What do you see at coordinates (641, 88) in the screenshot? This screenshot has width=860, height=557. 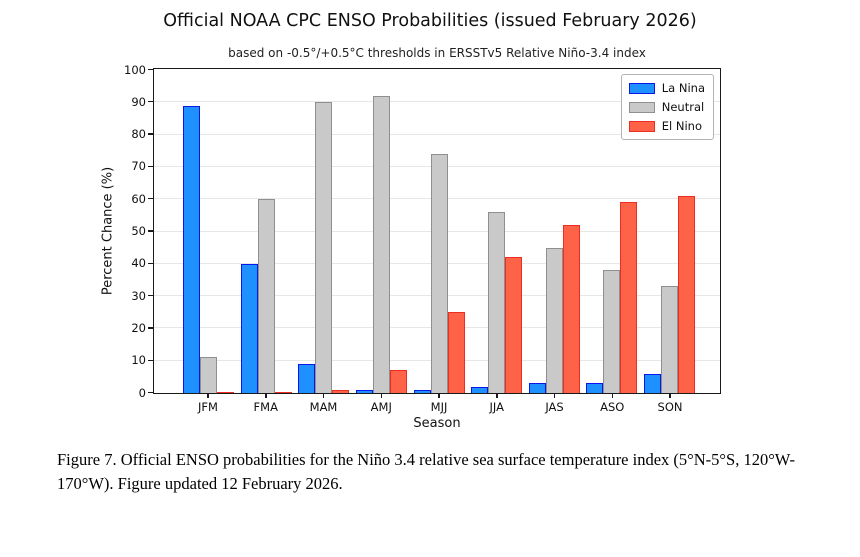 I see `legend-swatch-la-nina` at bounding box center [641, 88].